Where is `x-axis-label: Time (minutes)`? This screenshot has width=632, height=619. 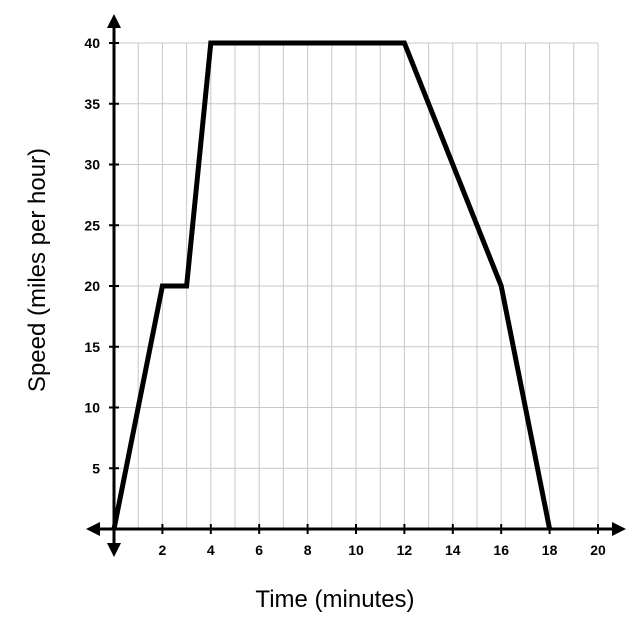
x-axis-label: Time (minutes) is located at coordinates (334, 599).